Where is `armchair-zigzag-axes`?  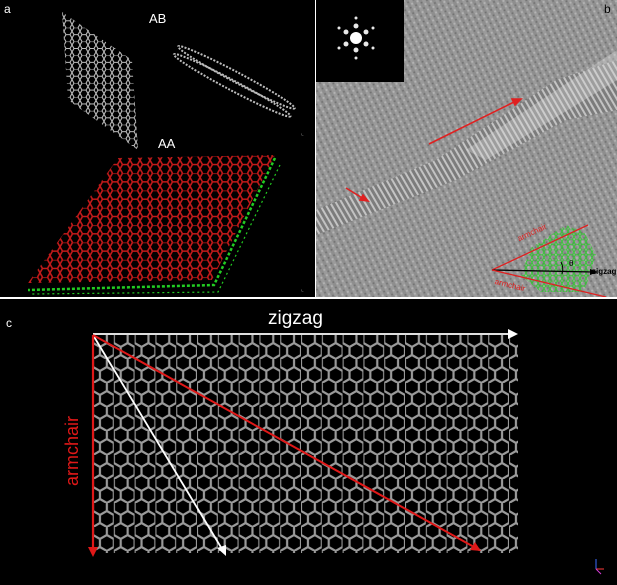 armchair-zigzag-axes is located at coordinates (549, 260).